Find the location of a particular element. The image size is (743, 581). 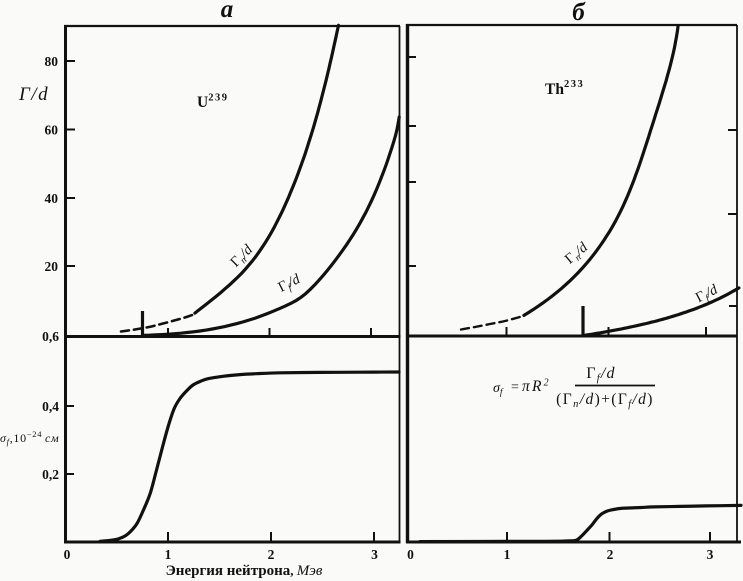

svg-text: πR2 is located at coordinates (536, 387).